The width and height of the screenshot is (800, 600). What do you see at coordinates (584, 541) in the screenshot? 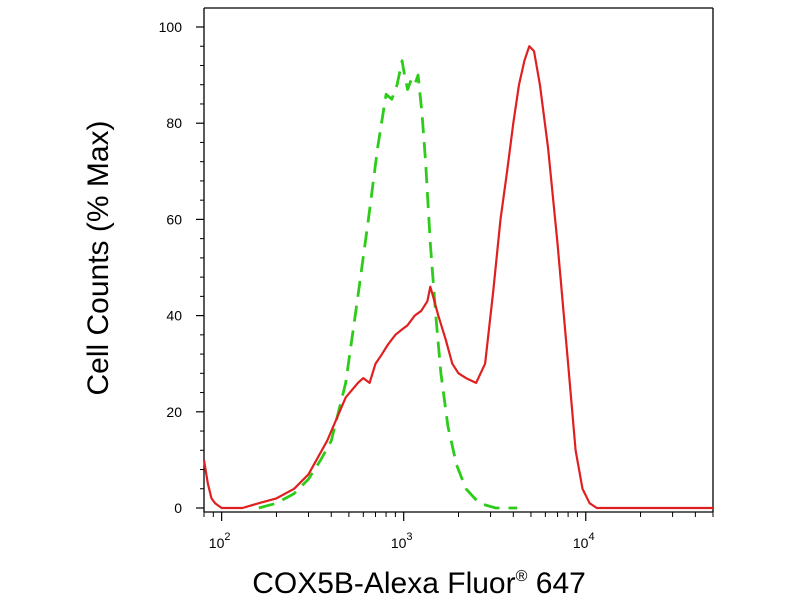
I see `x-tick-label: 10⁴` at bounding box center [584, 541].